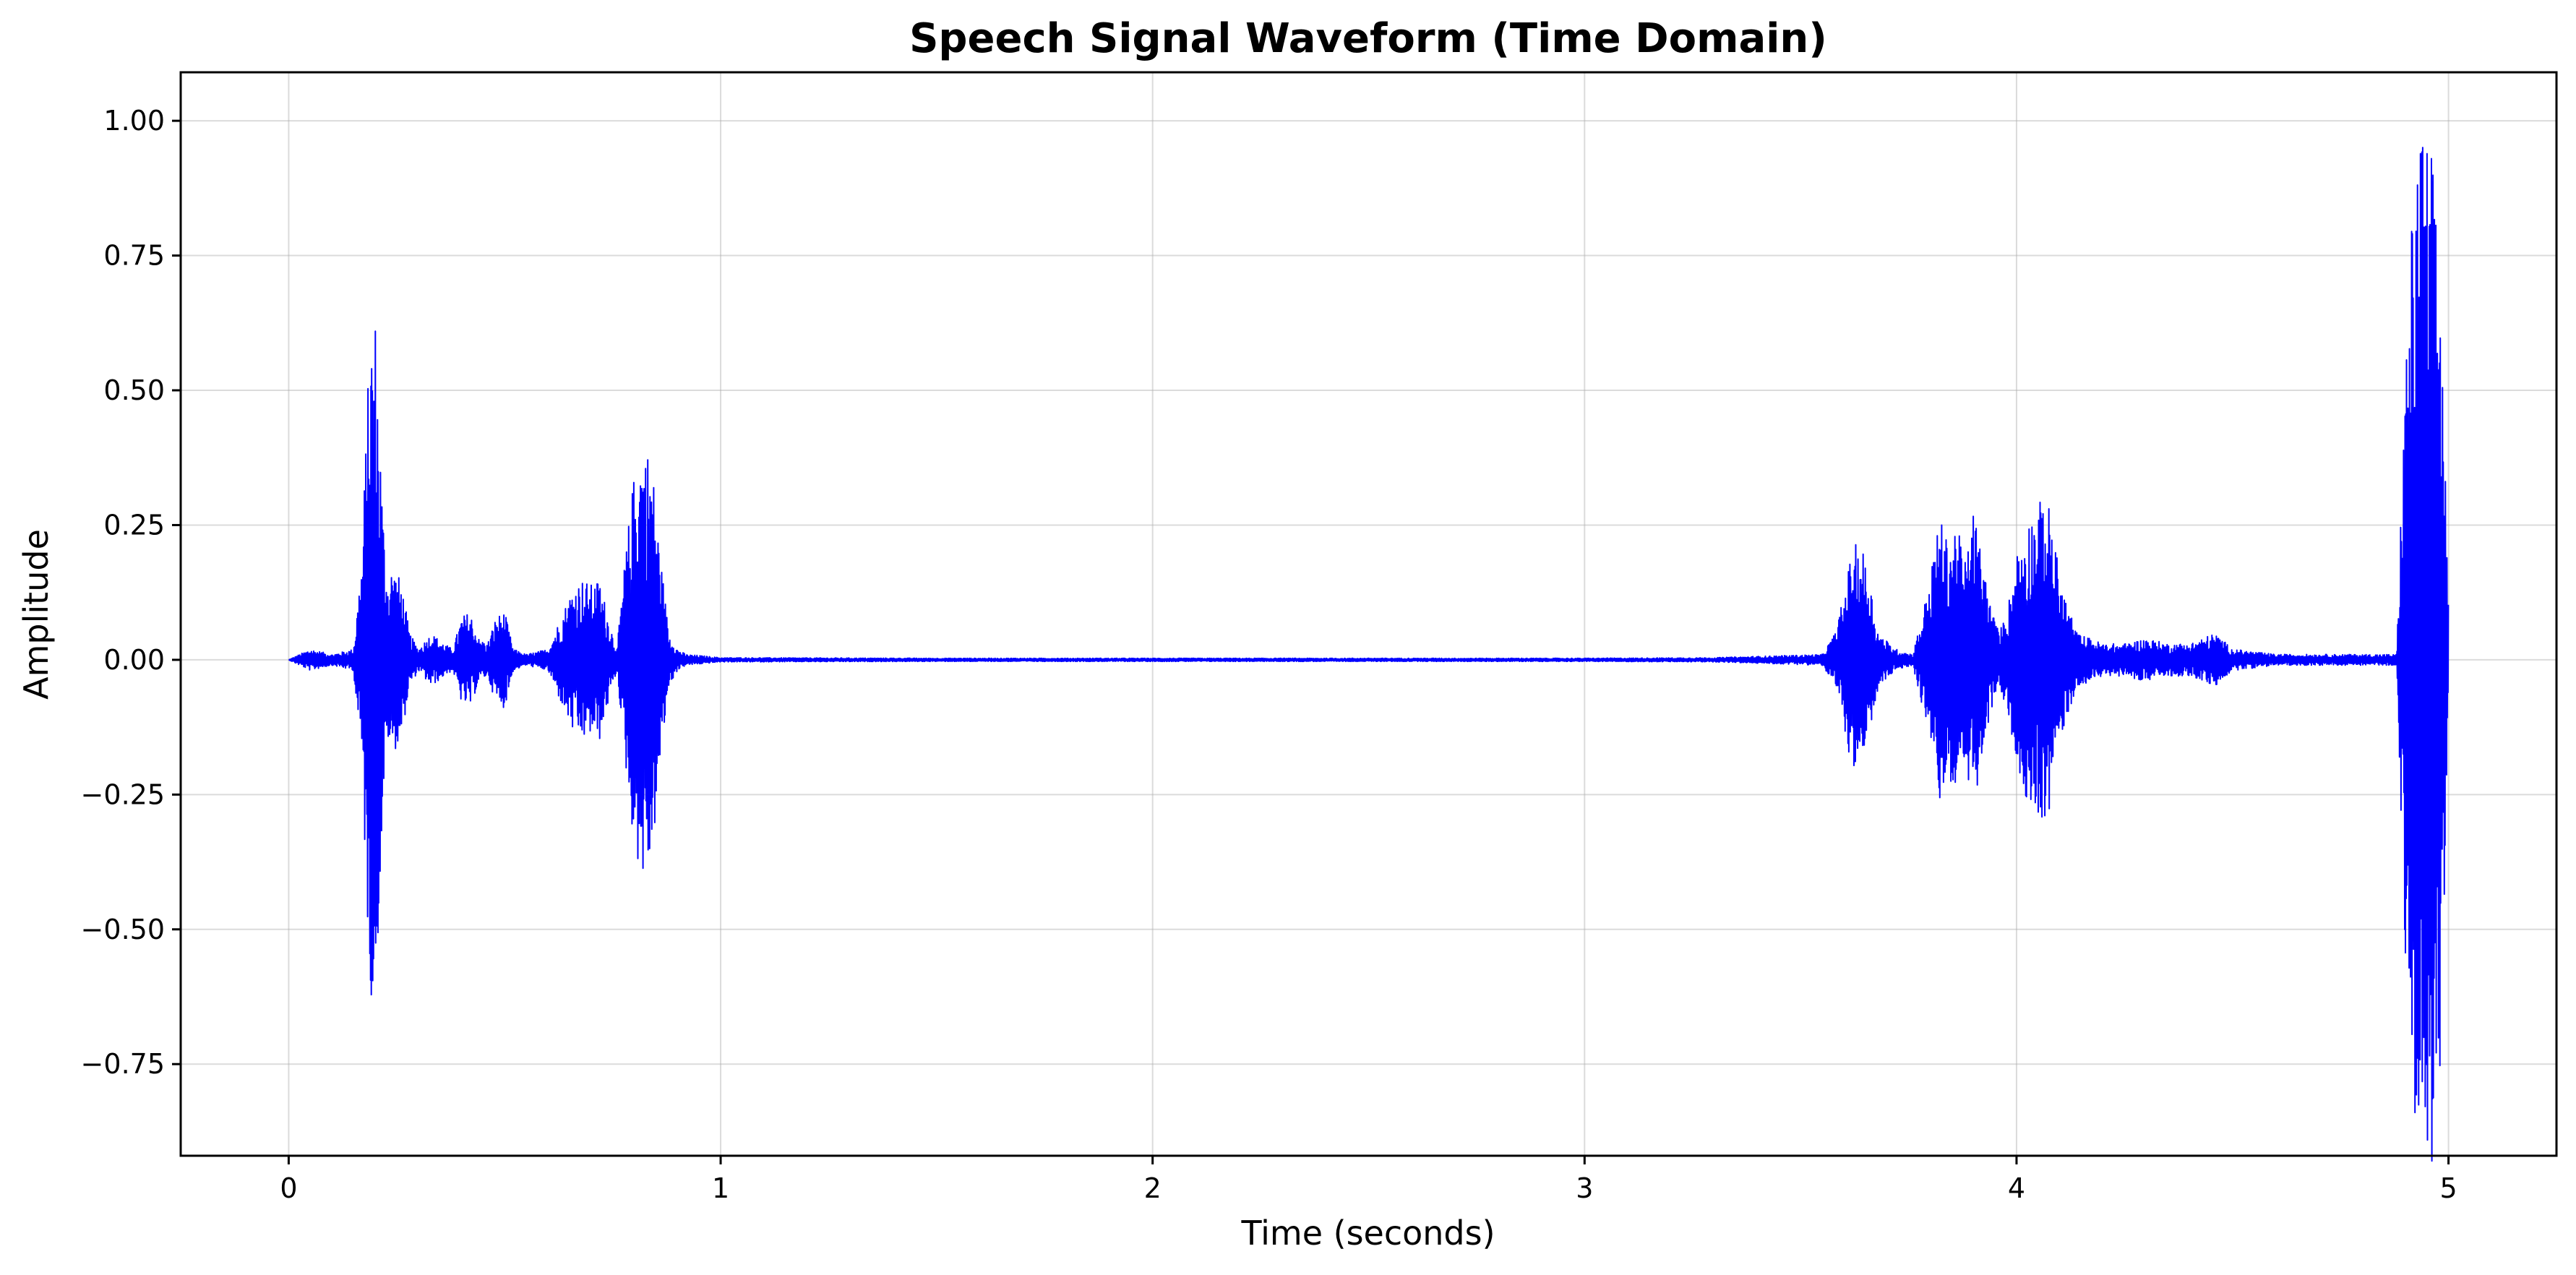 Image resolution: width=2576 pixels, height=1275 pixels. What do you see at coordinates (37, 614) in the screenshot?
I see `y-axis-label: Amplitude` at bounding box center [37, 614].